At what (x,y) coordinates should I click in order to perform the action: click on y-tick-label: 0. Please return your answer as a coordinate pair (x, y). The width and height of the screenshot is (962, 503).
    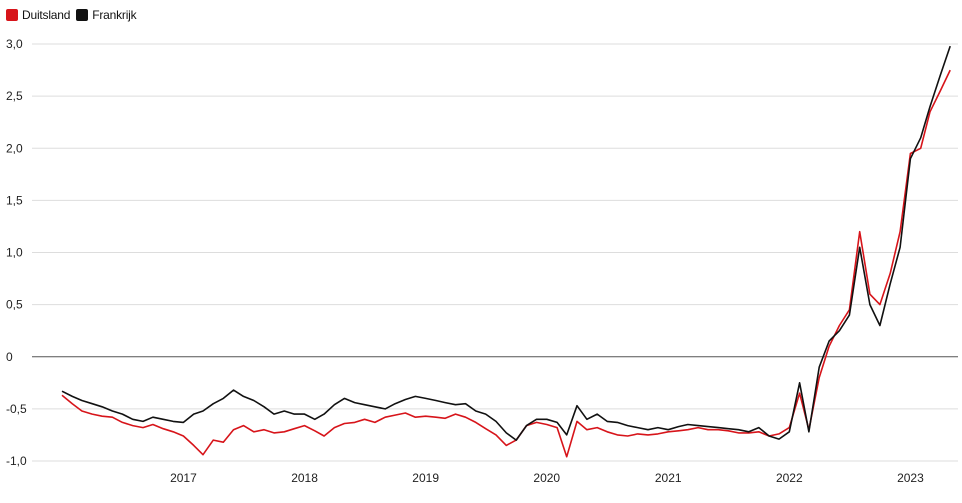
    Looking at the image, I should click on (9, 357).